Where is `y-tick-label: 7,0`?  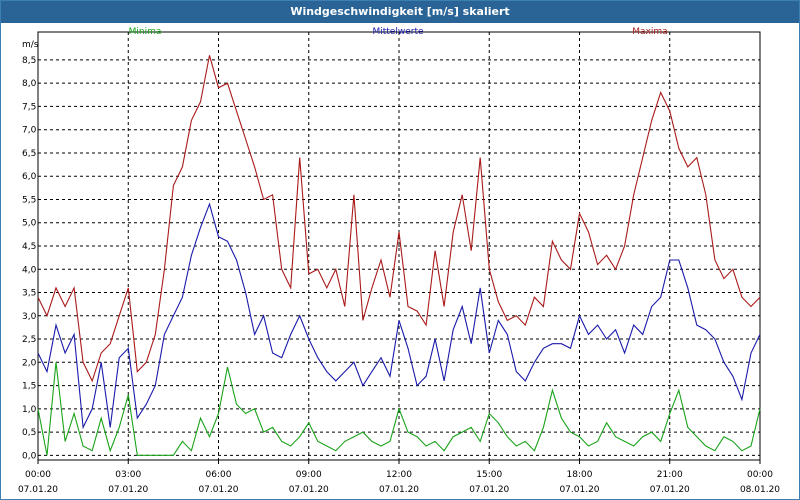
y-tick-label: 7,0 is located at coordinates (29, 131).